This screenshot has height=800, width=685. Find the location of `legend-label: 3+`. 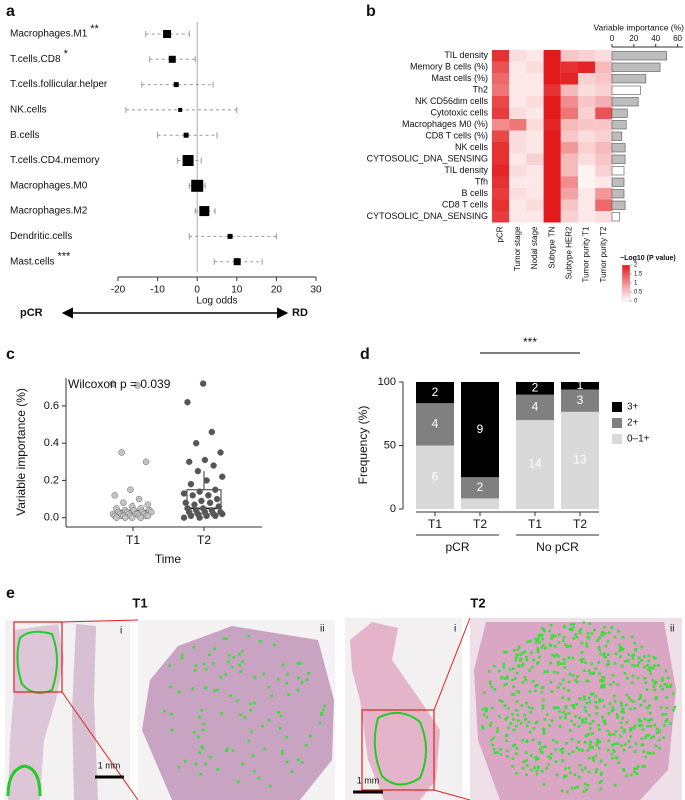

legend-label: 3+ is located at coordinates (633, 407).